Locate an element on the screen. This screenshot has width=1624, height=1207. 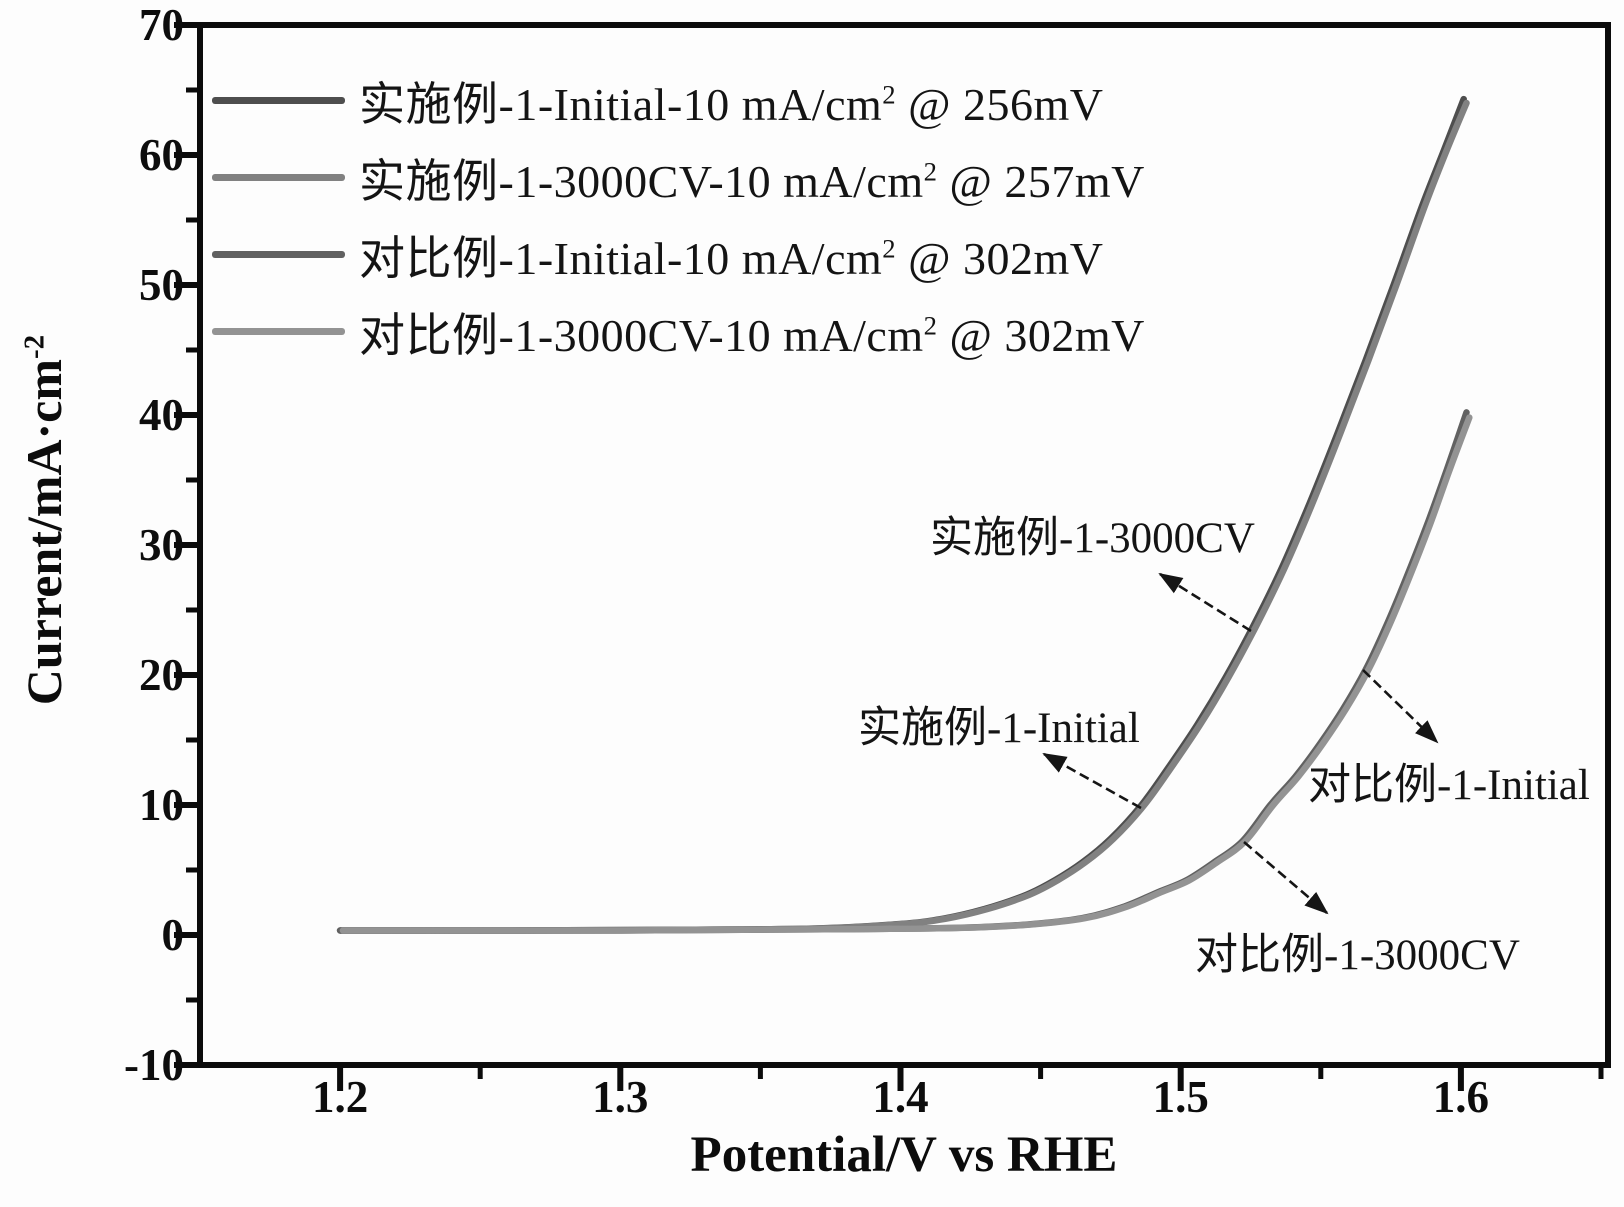
annotation-arrow-comparative-1-initial is located at coordinates (1400, 706).